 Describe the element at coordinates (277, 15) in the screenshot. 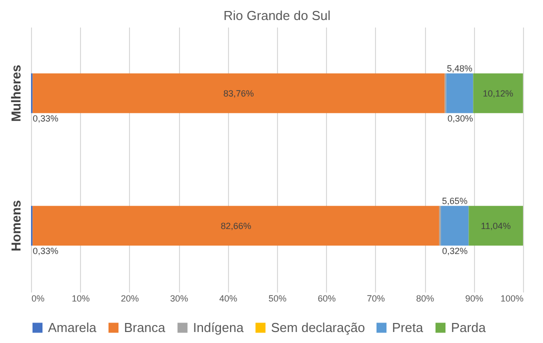

I see `chart-title: Rio Grande do Sul` at that location.